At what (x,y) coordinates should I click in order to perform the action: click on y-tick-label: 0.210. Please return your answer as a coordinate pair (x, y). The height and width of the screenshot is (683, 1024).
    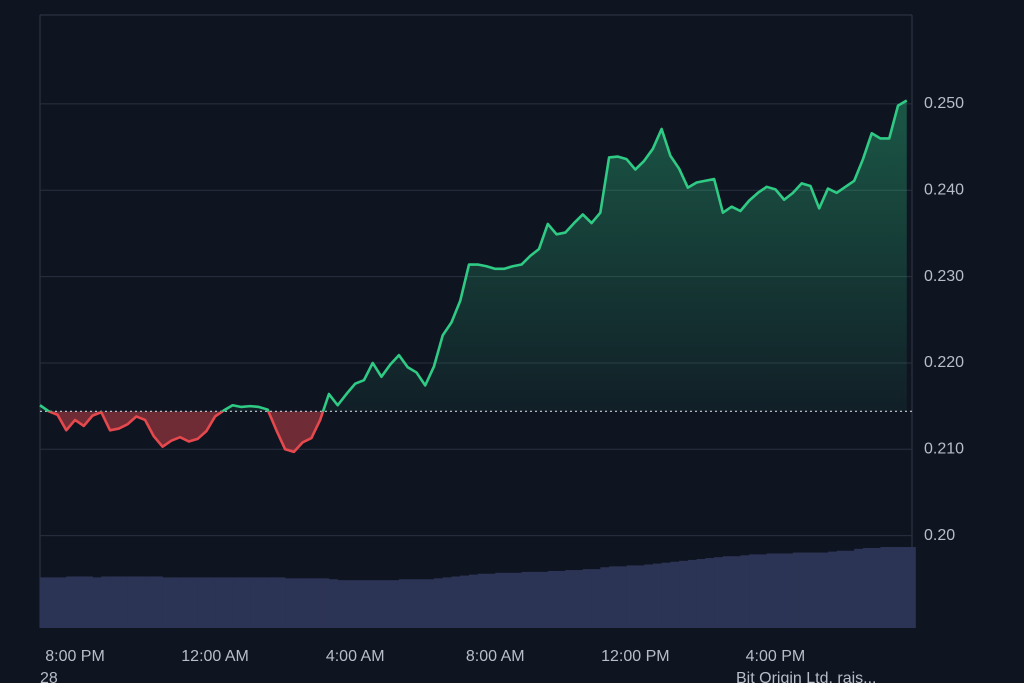
    Looking at the image, I should click on (944, 448).